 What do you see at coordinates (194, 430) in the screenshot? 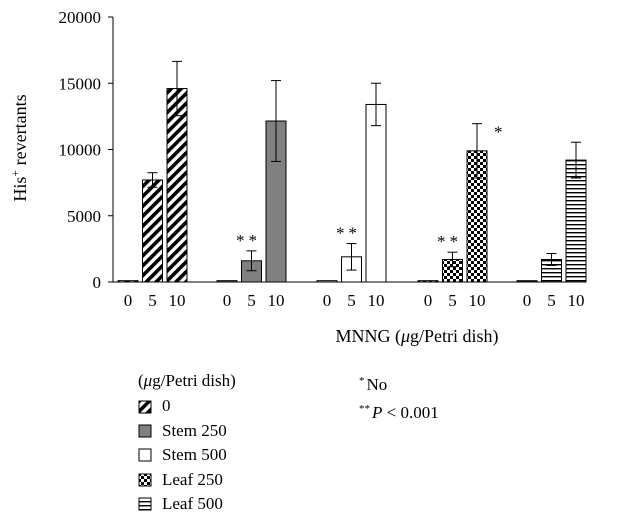
I see `legend-label: Stem 250` at bounding box center [194, 430].